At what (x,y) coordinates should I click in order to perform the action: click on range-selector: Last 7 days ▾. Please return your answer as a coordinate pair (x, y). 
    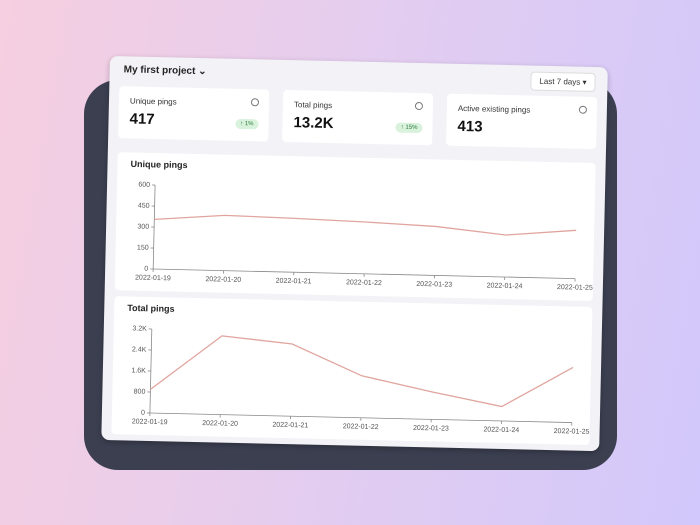
    Looking at the image, I should click on (563, 82).